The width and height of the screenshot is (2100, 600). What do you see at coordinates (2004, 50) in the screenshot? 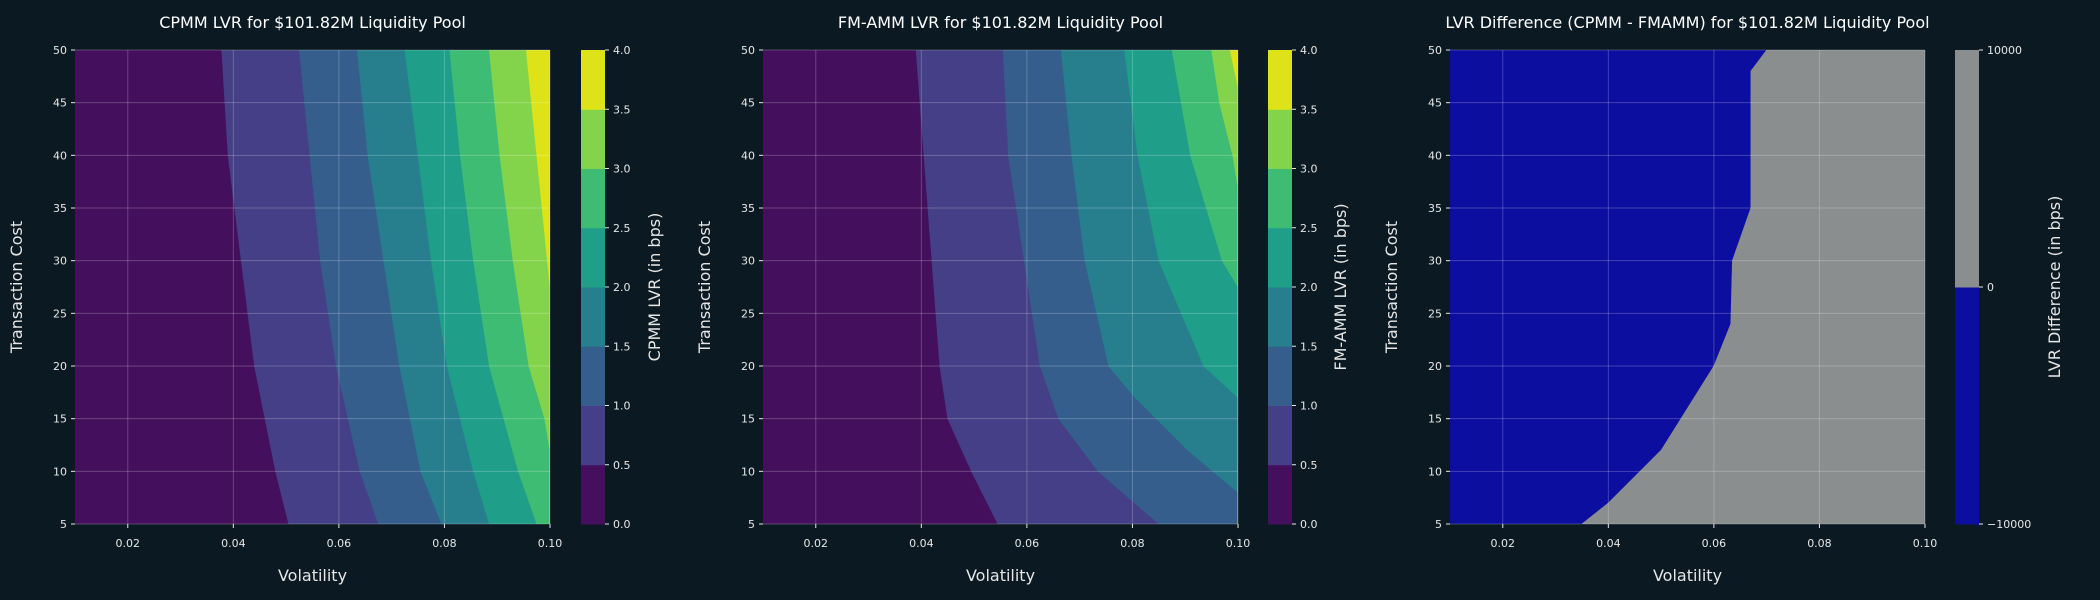
I see `colorbar-tick-label: 10000` at bounding box center [2004, 50].